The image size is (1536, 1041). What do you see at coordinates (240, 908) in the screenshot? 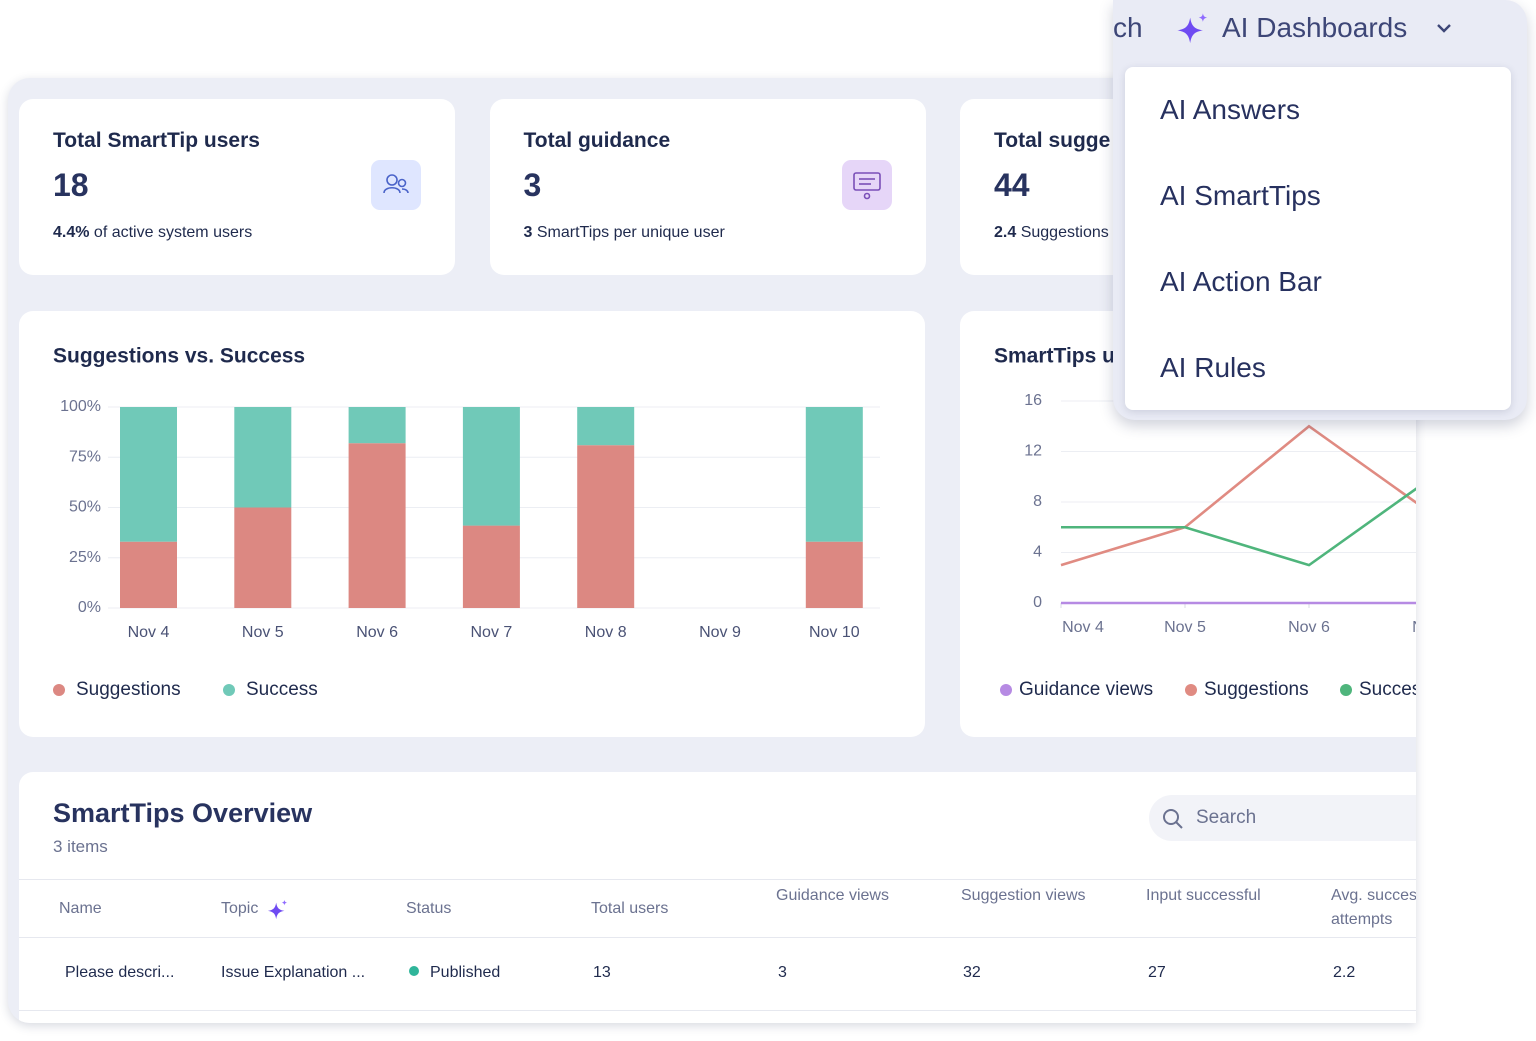
I see `column-header: Topic` at bounding box center [240, 908].